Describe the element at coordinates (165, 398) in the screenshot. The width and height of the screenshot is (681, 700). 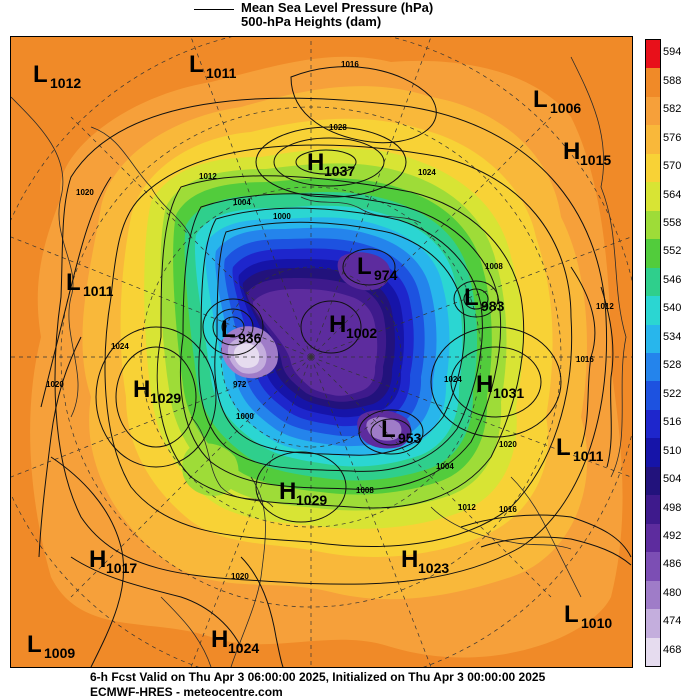
I see `pressure-center-value: 1029` at that location.